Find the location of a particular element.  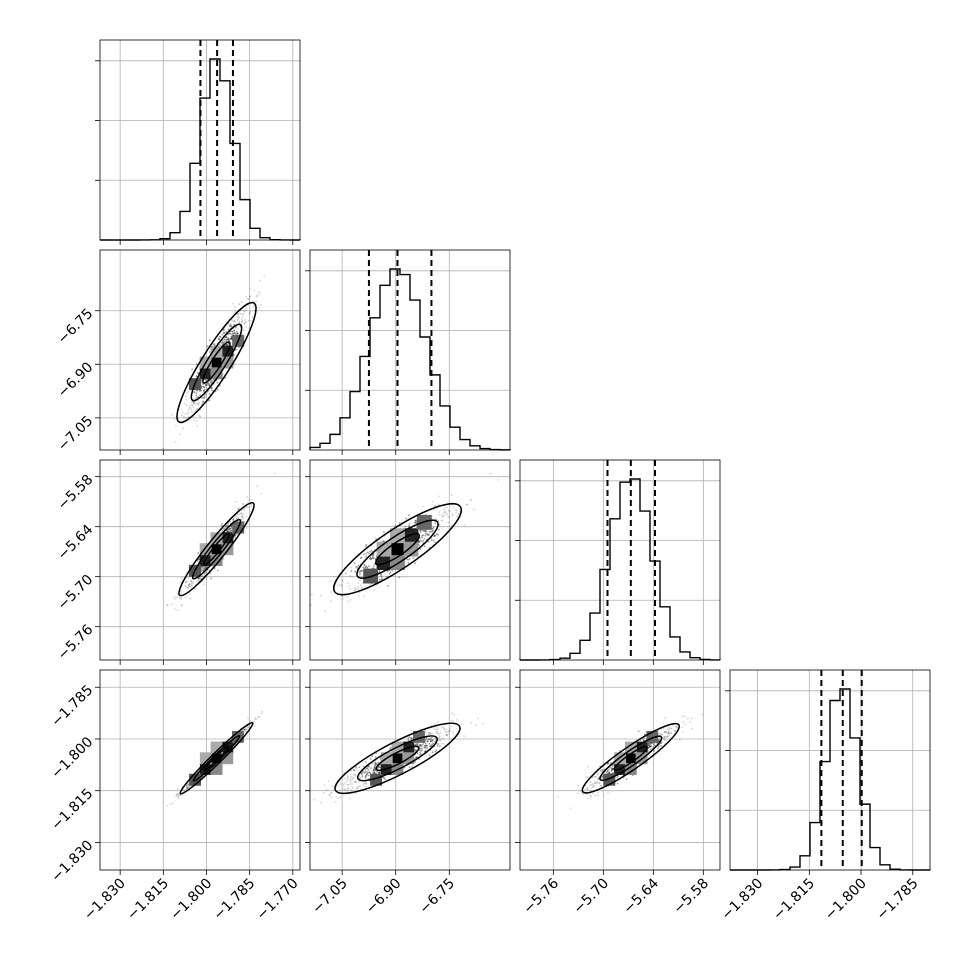

y-tick-label: −1.800 is located at coordinates (72, 758).